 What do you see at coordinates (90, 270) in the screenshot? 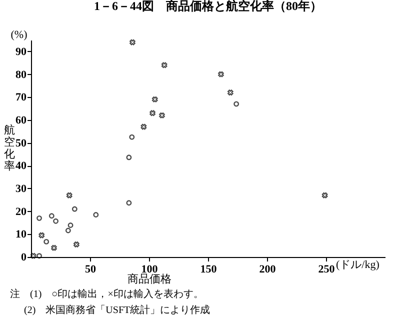
I see `x-tick-label: 50` at bounding box center [90, 270].